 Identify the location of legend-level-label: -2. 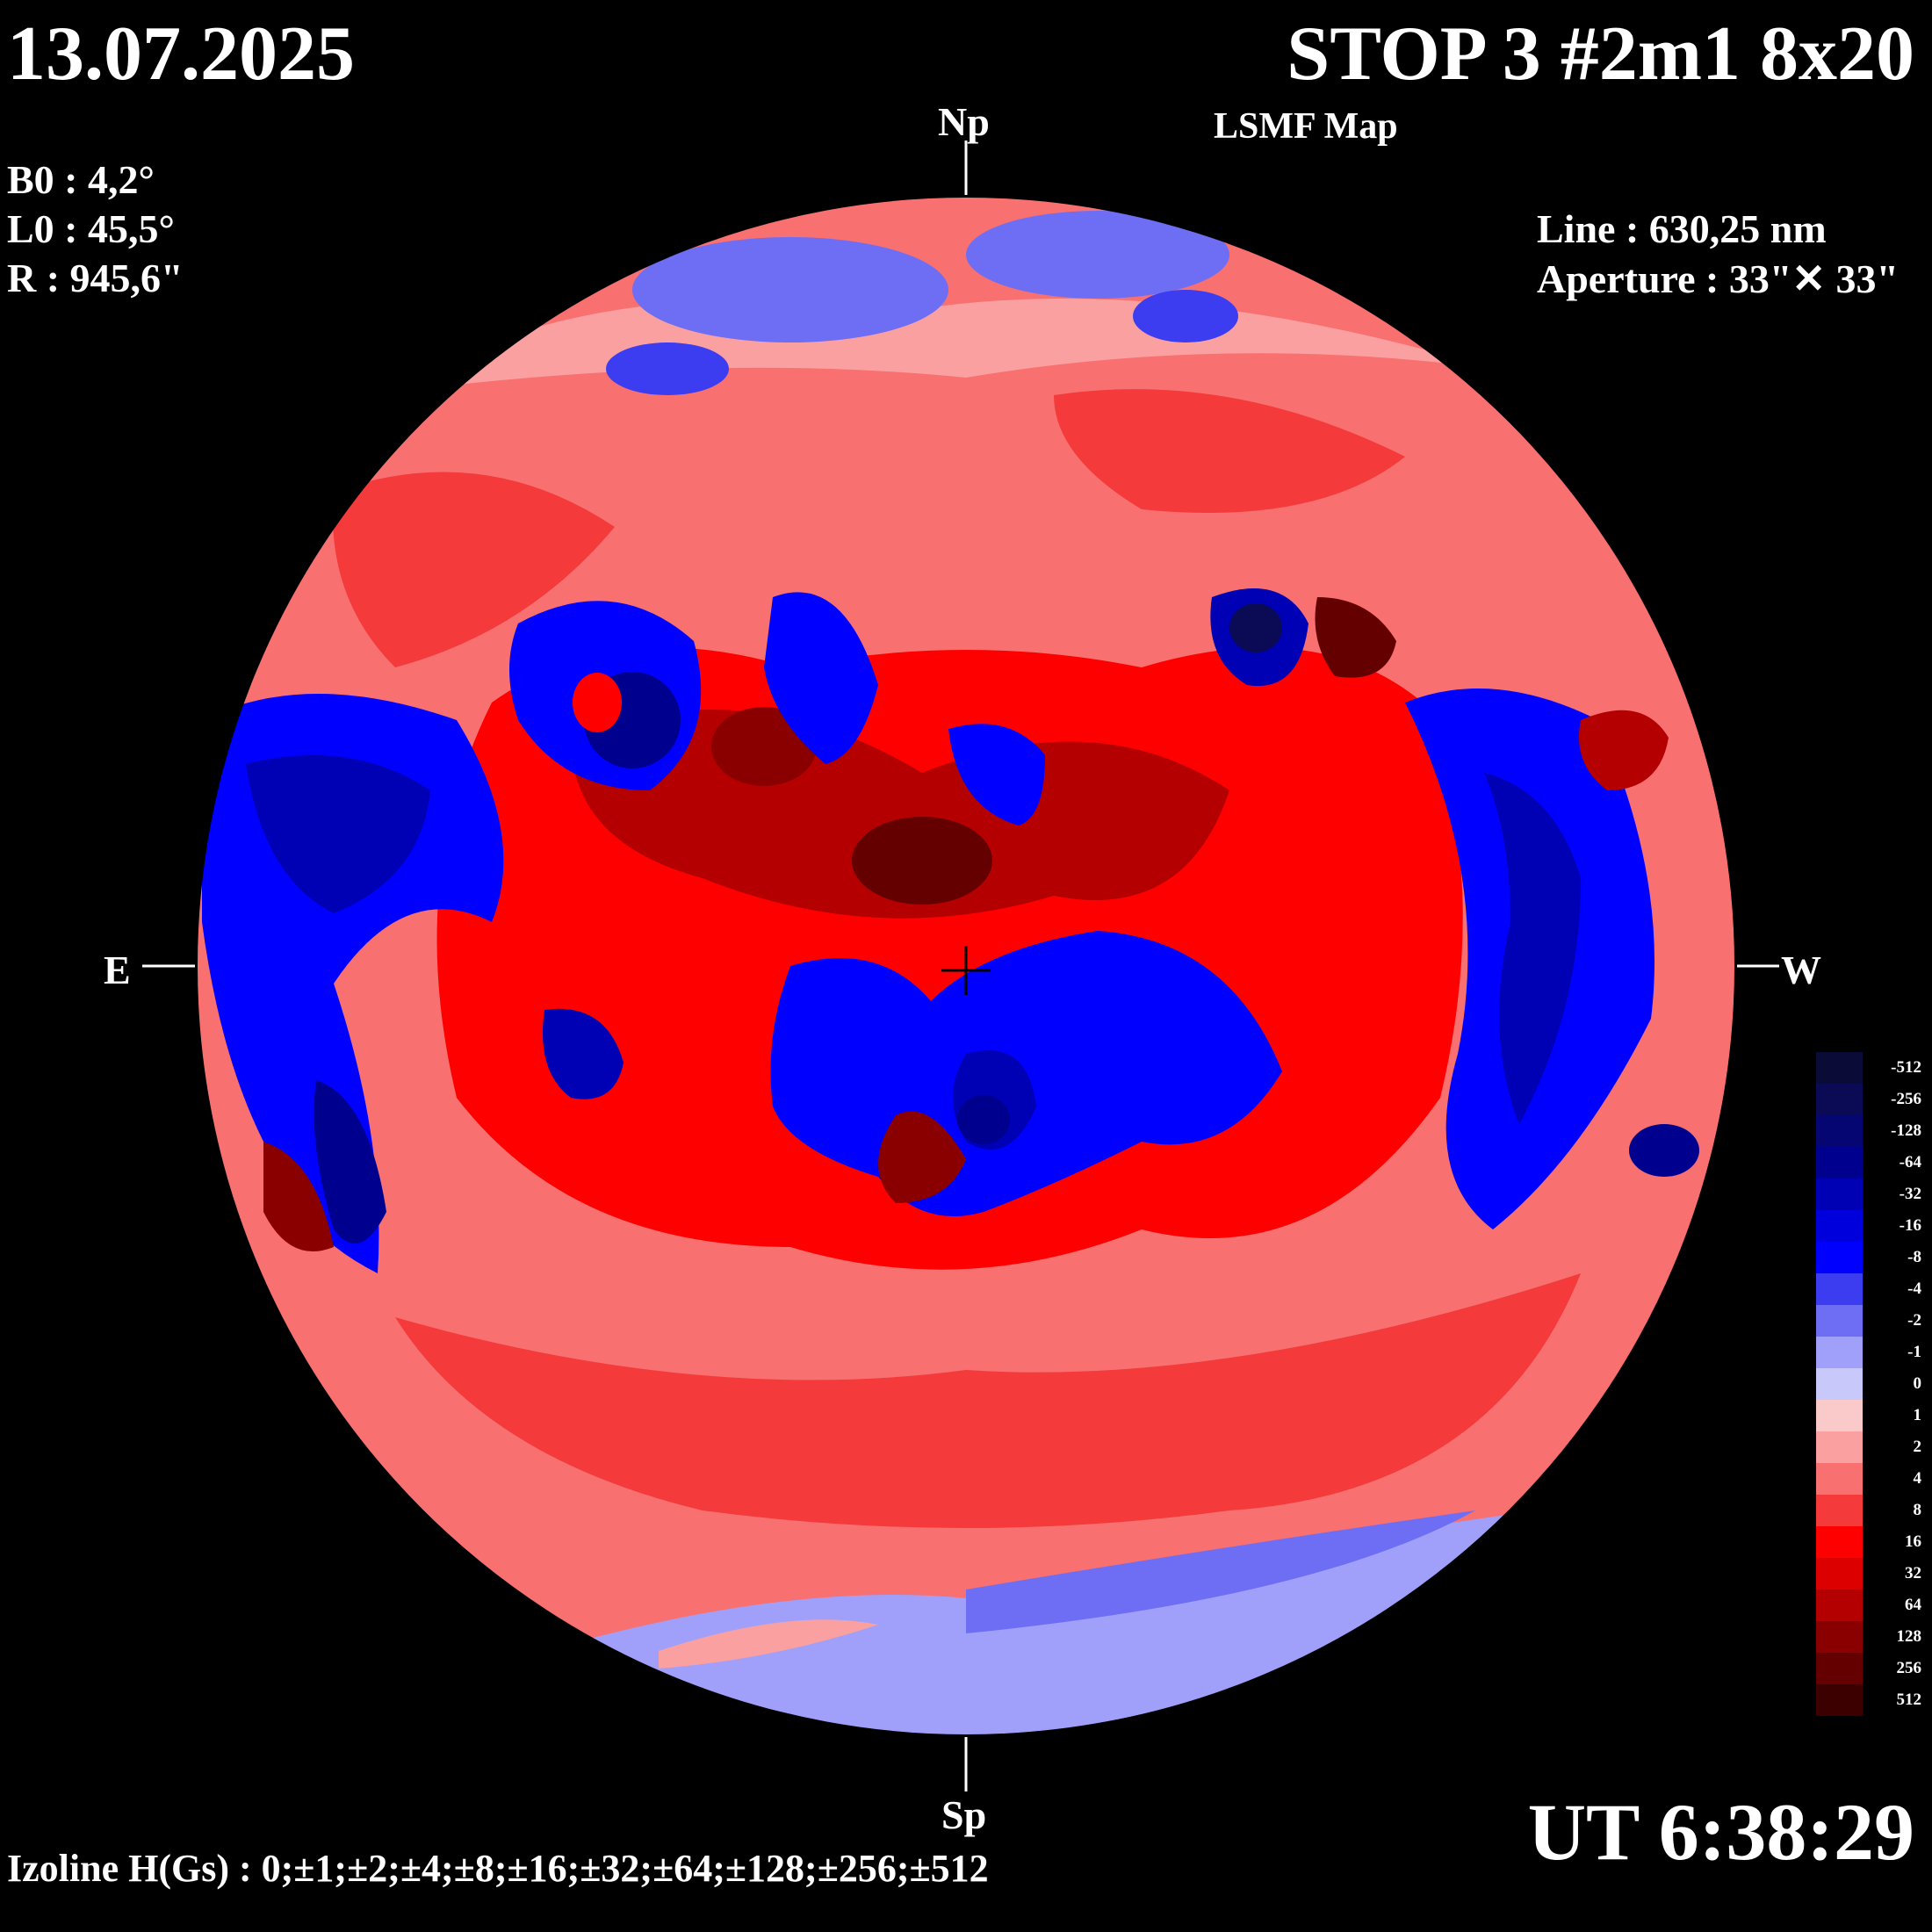
(1914, 1321).